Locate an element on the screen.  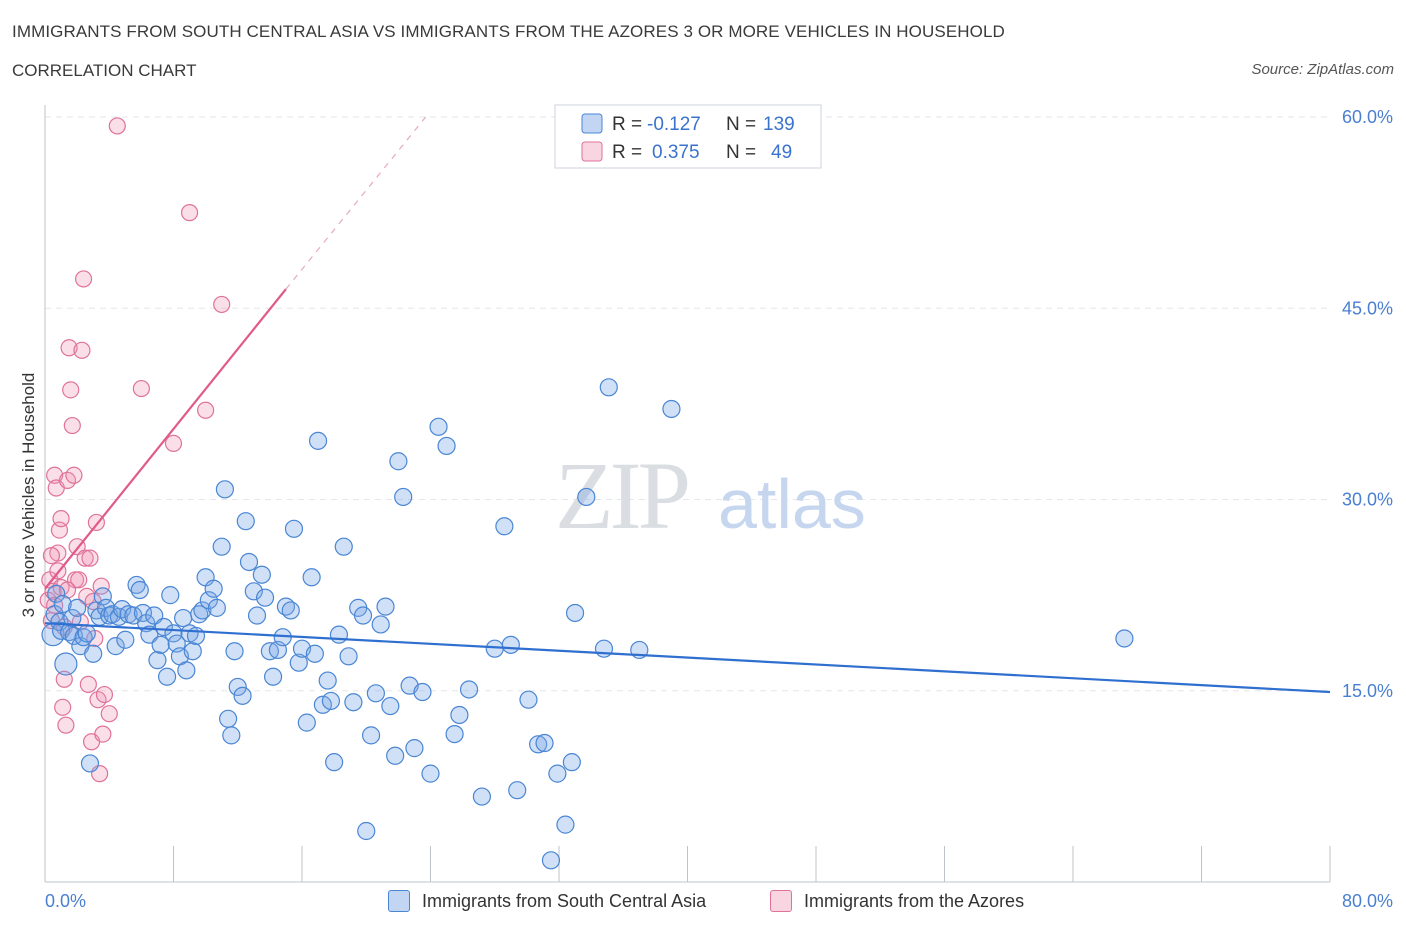
x-tick-label: 0.0% is located at coordinates (65, 901).